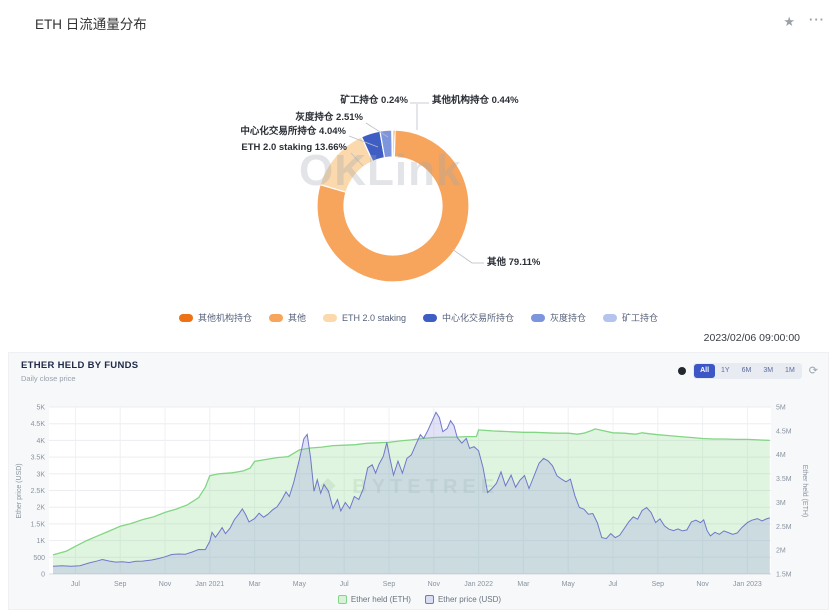  I want to click on y-right-tick: 2.5M, so click(784, 527).